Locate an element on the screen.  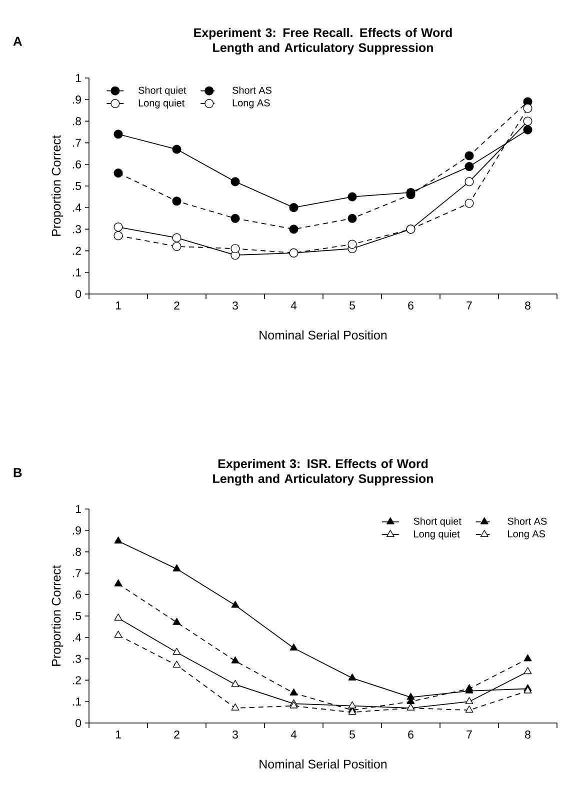
chart-title: Experiment 3: ISR. Effects of Word Length and Articulatory Suppression is located at coordinates (323, 472).